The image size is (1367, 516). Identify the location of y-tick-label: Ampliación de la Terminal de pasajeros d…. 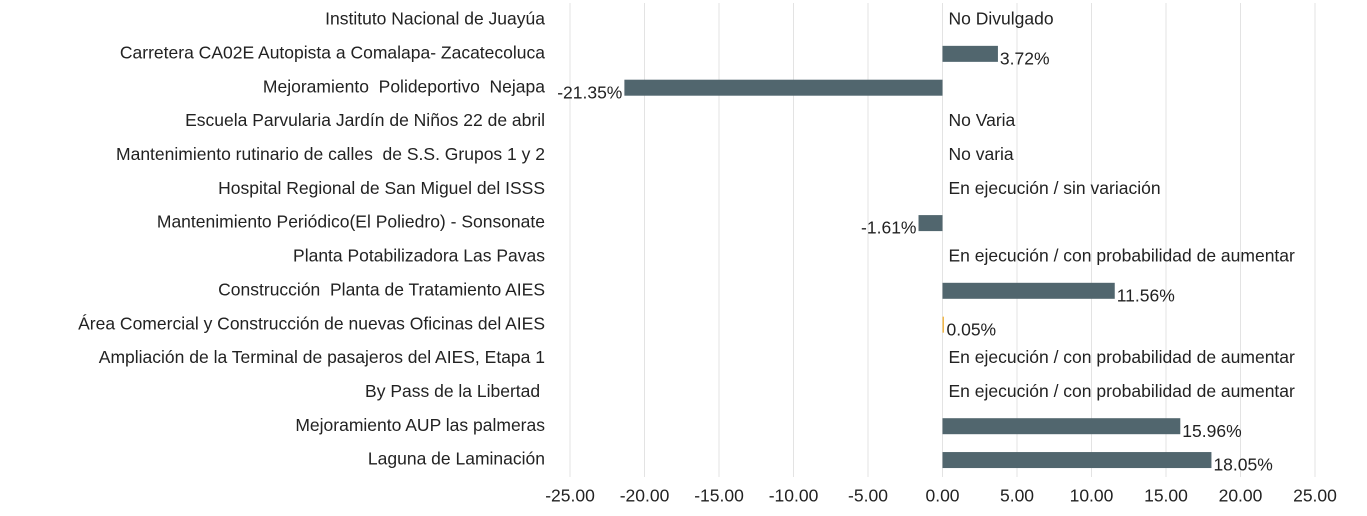
(322, 357).